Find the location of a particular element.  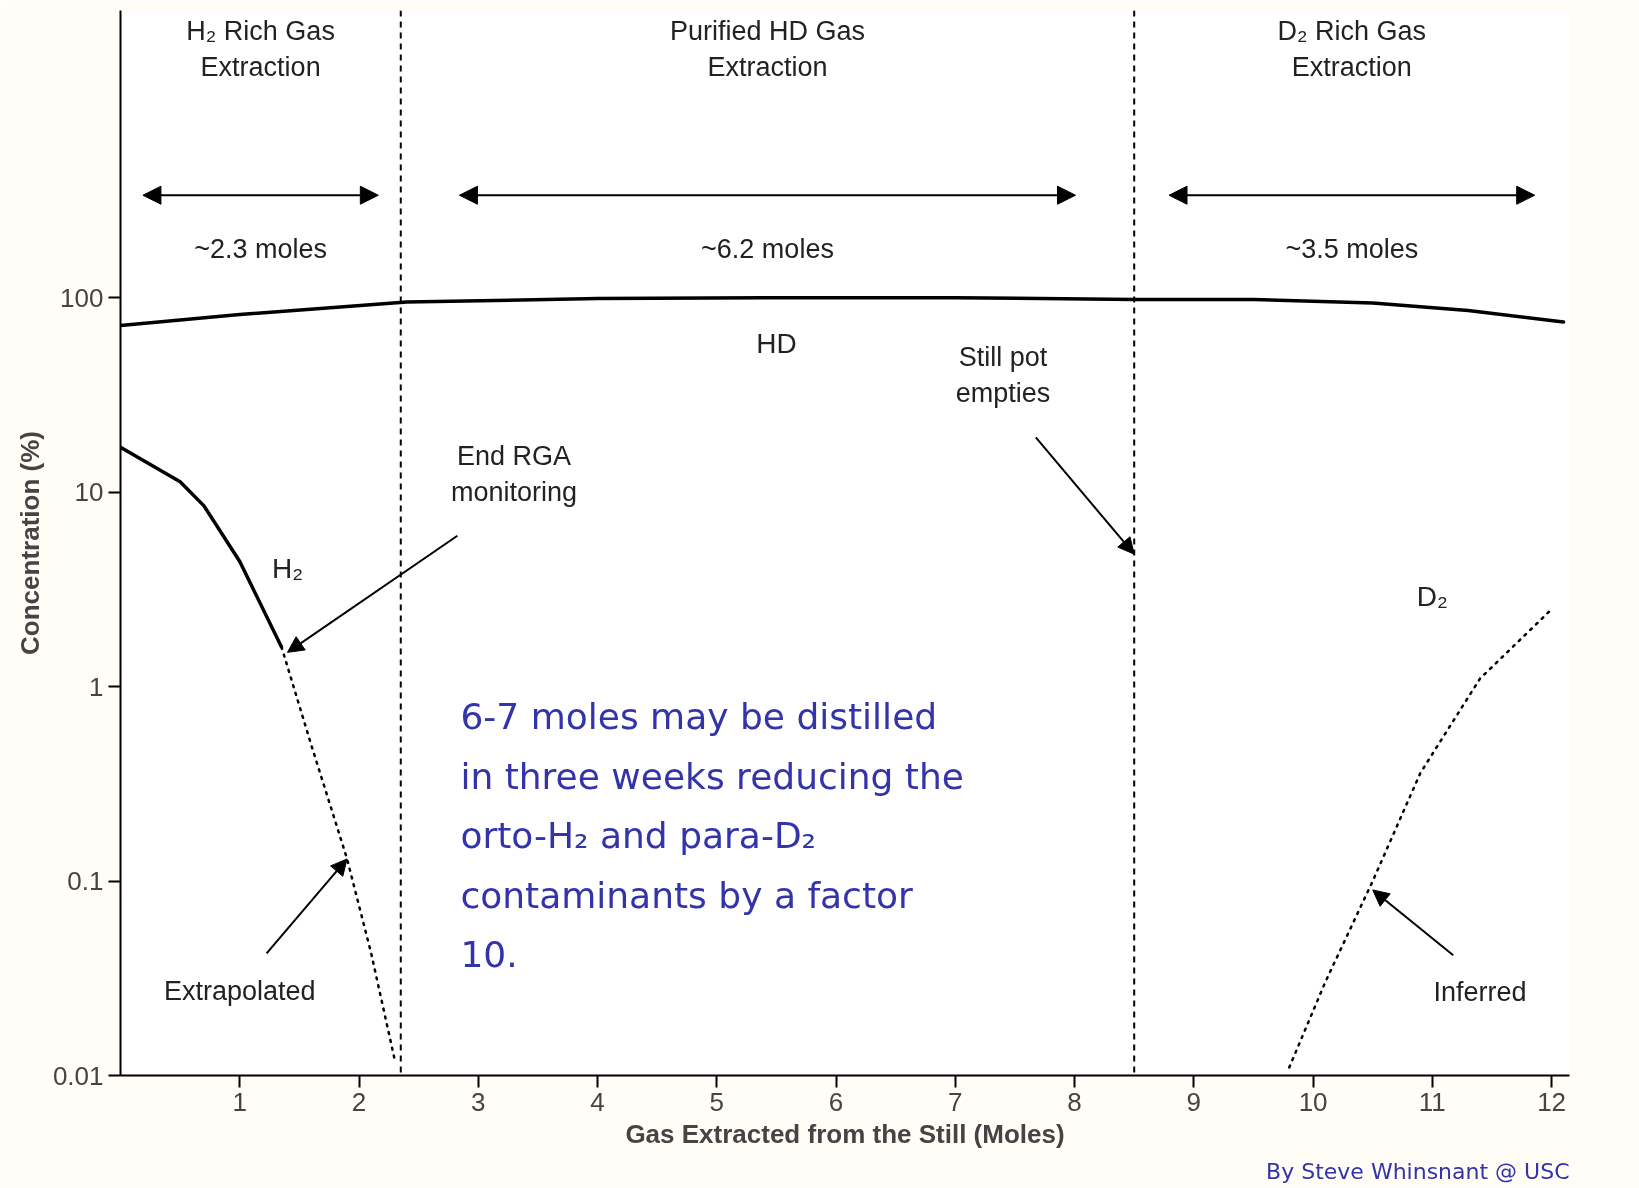

text: By Steve Whinsnant @ USC is located at coordinates (1418, 1171).